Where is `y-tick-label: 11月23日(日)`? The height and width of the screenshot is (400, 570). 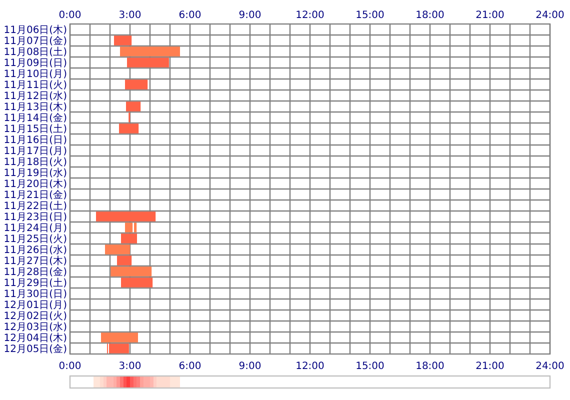 y-tick-label: 11月23日(日) is located at coordinates (36, 218).